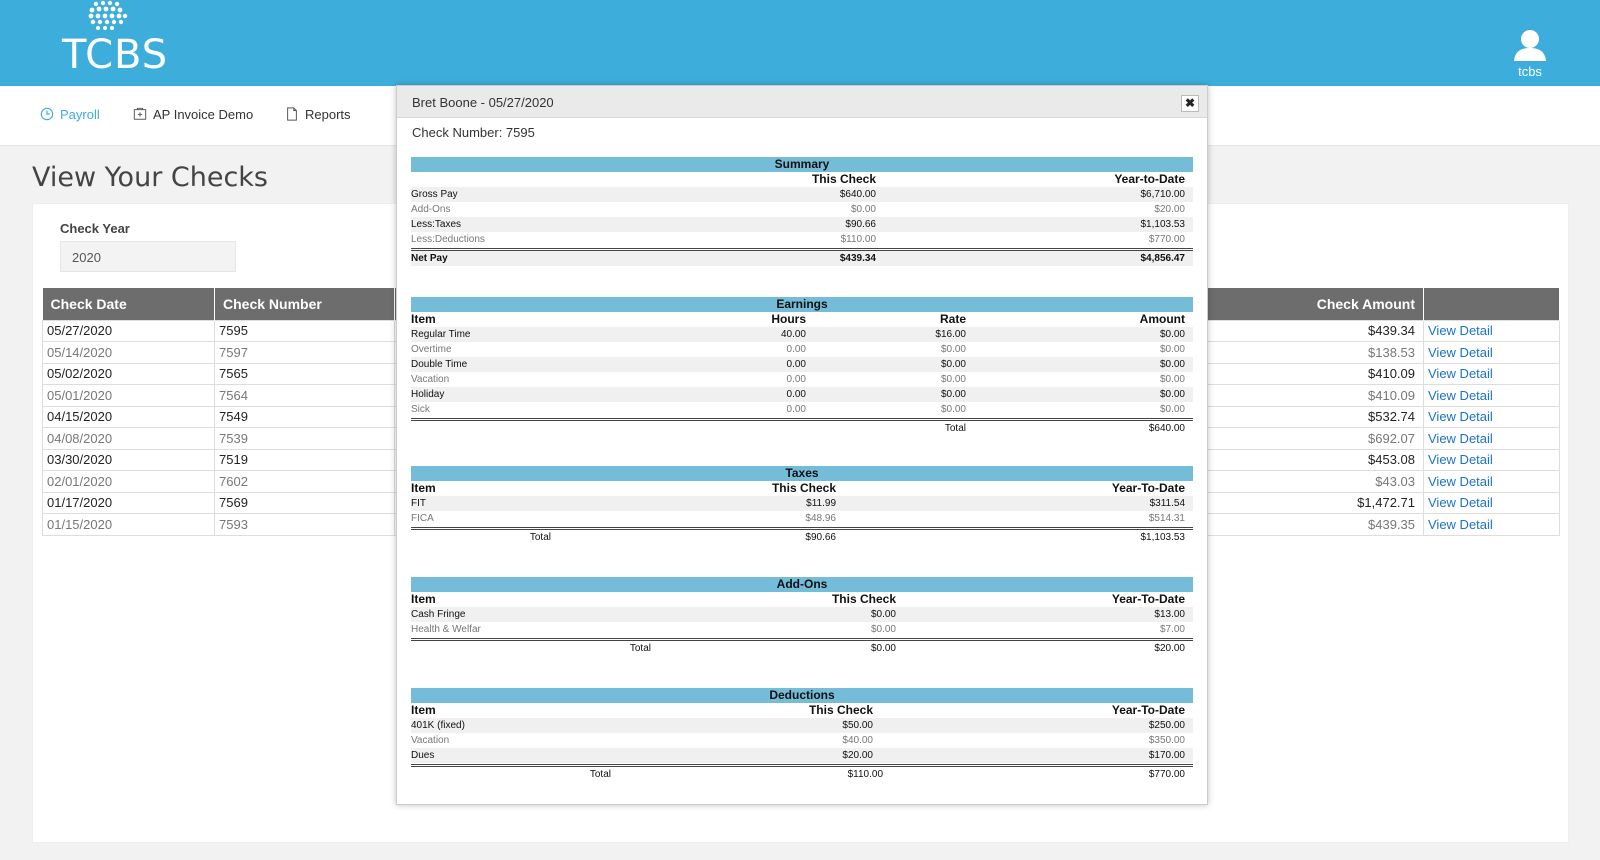 This screenshot has height=860, width=1600. Describe the element at coordinates (1530, 53) in the screenshot. I see `user-menu: tcbs` at that location.